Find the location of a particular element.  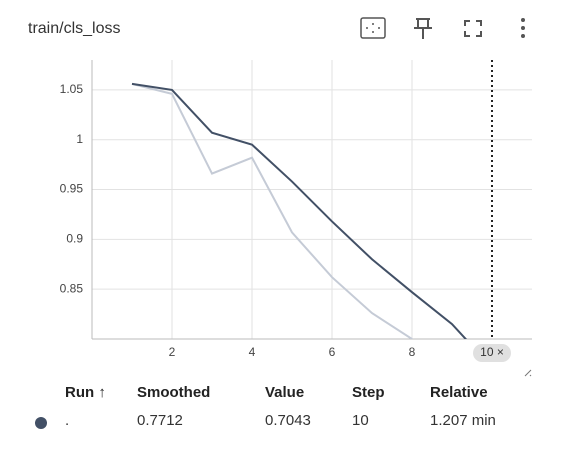

x-tick-label: 6 is located at coordinates (332, 352).